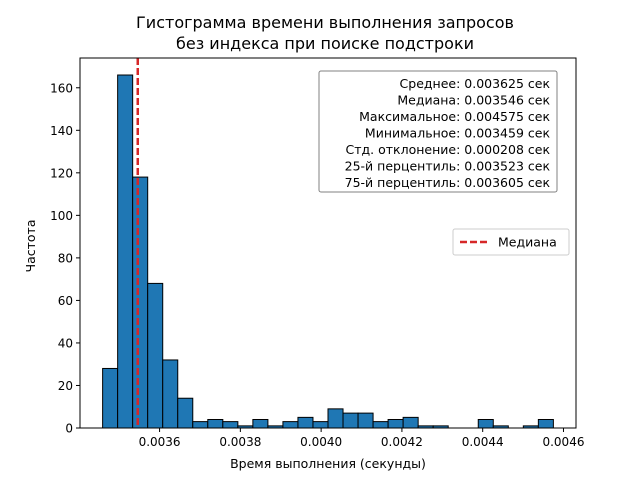 The width and height of the screenshot is (640, 480). I want to click on y-tick-label: 120, so click(61, 173).